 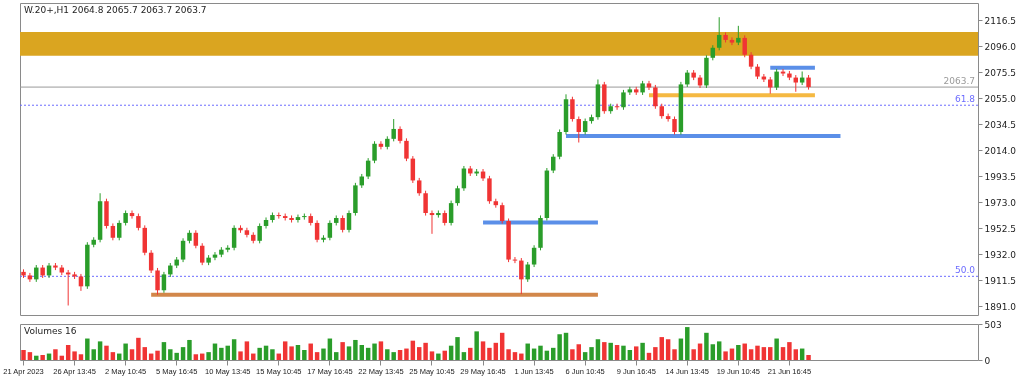 What do you see at coordinates (1000, 202) in the screenshot?
I see `y-tick-label: 1973.0` at bounding box center [1000, 202].